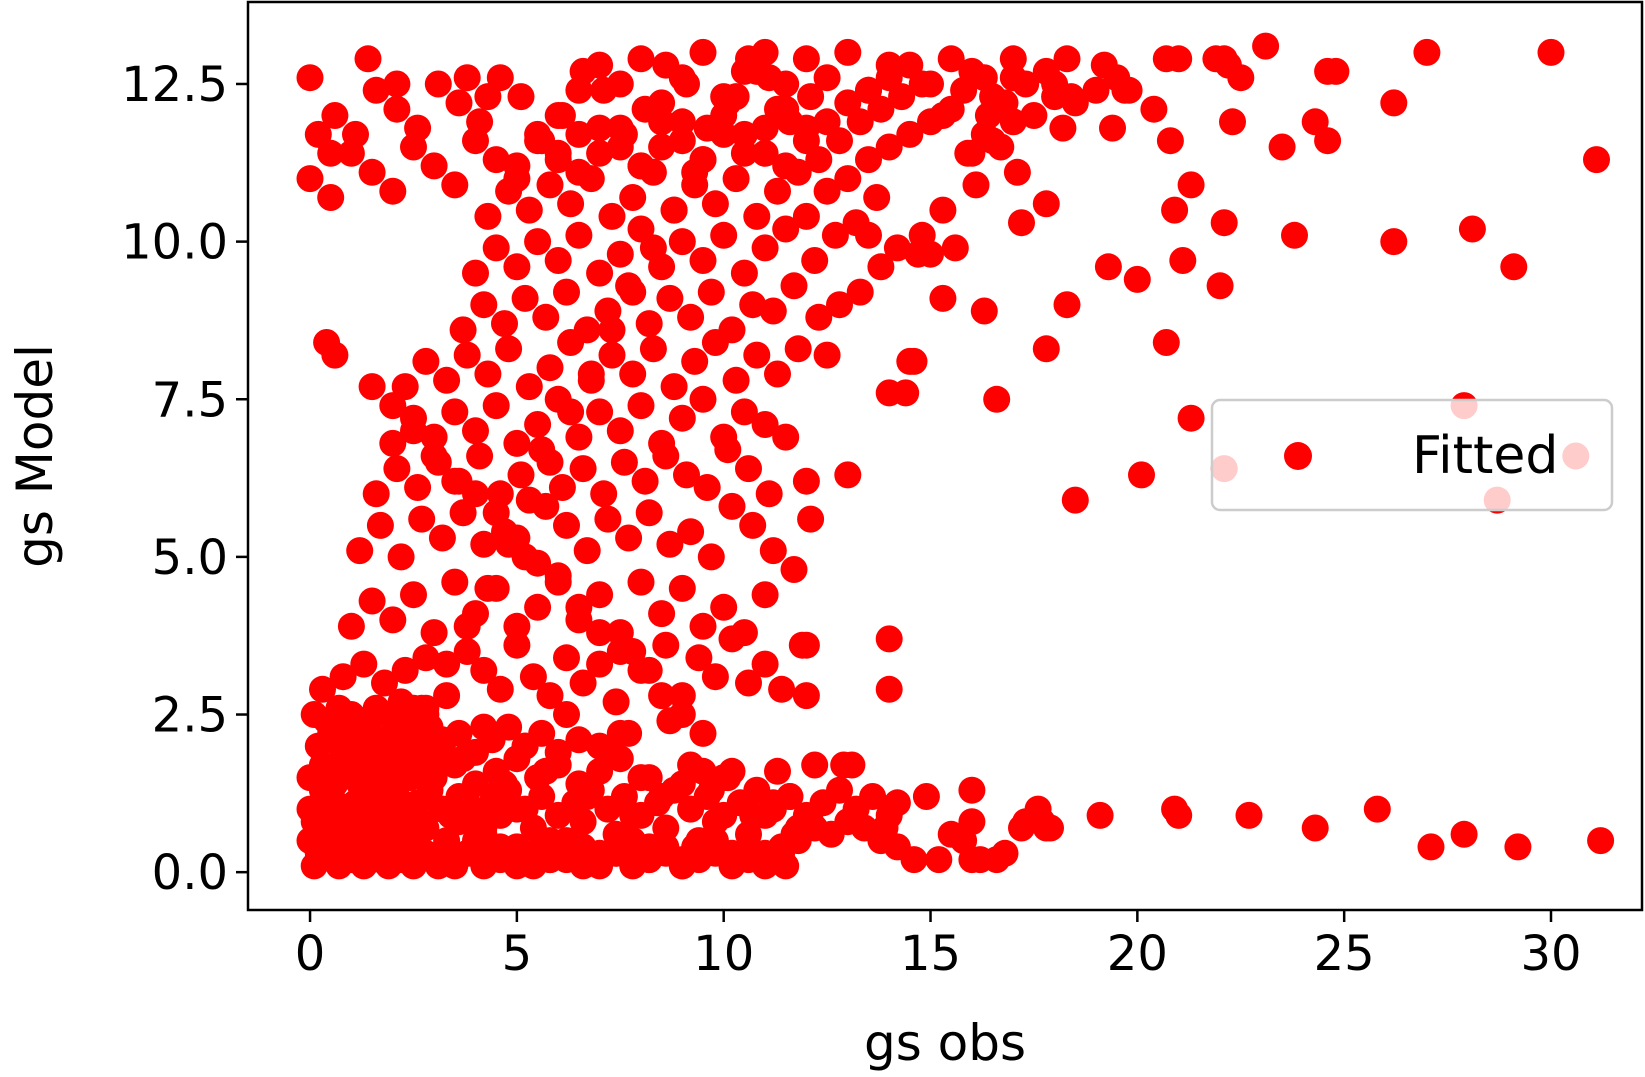 This screenshot has width=1645, height=1077. What do you see at coordinates (1550, 954) in the screenshot?
I see `x-tick-label: 30` at bounding box center [1550, 954].